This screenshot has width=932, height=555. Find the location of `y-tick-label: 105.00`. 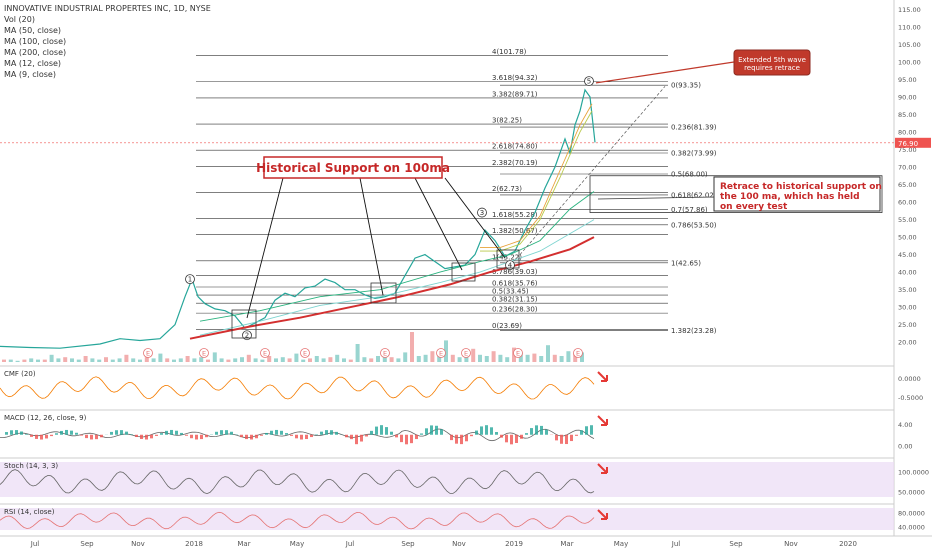

y-tick-label: 105.00 is located at coordinates (909, 45).